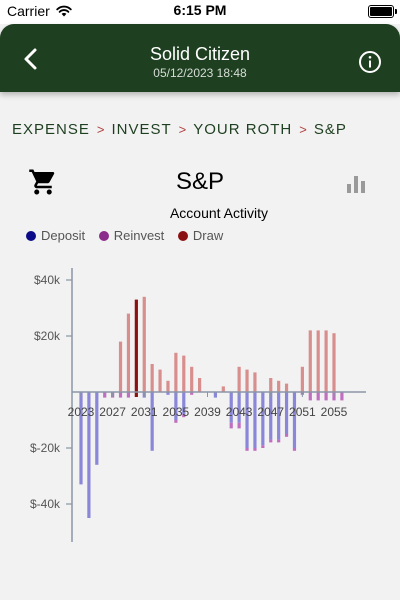 The width and height of the screenshot is (400, 600). What do you see at coordinates (51, 129) in the screenshot?
I see `breadcrumb-item-expense: EXPENSE` at bounding box center [51, 129].